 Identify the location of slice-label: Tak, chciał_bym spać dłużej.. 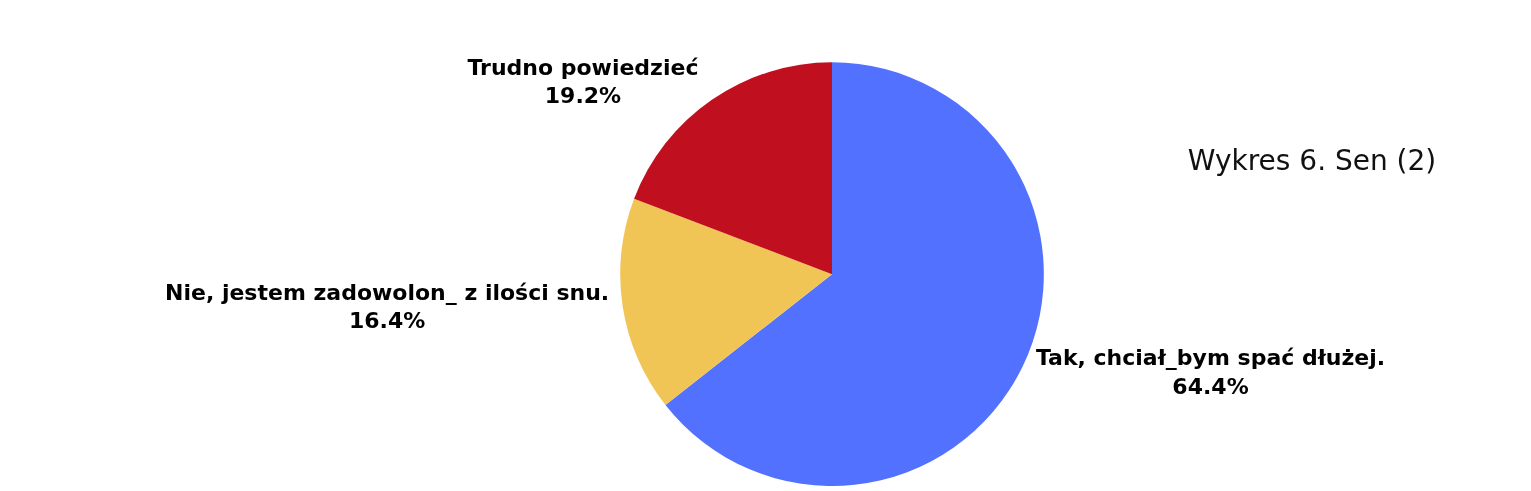
(1210, 358).